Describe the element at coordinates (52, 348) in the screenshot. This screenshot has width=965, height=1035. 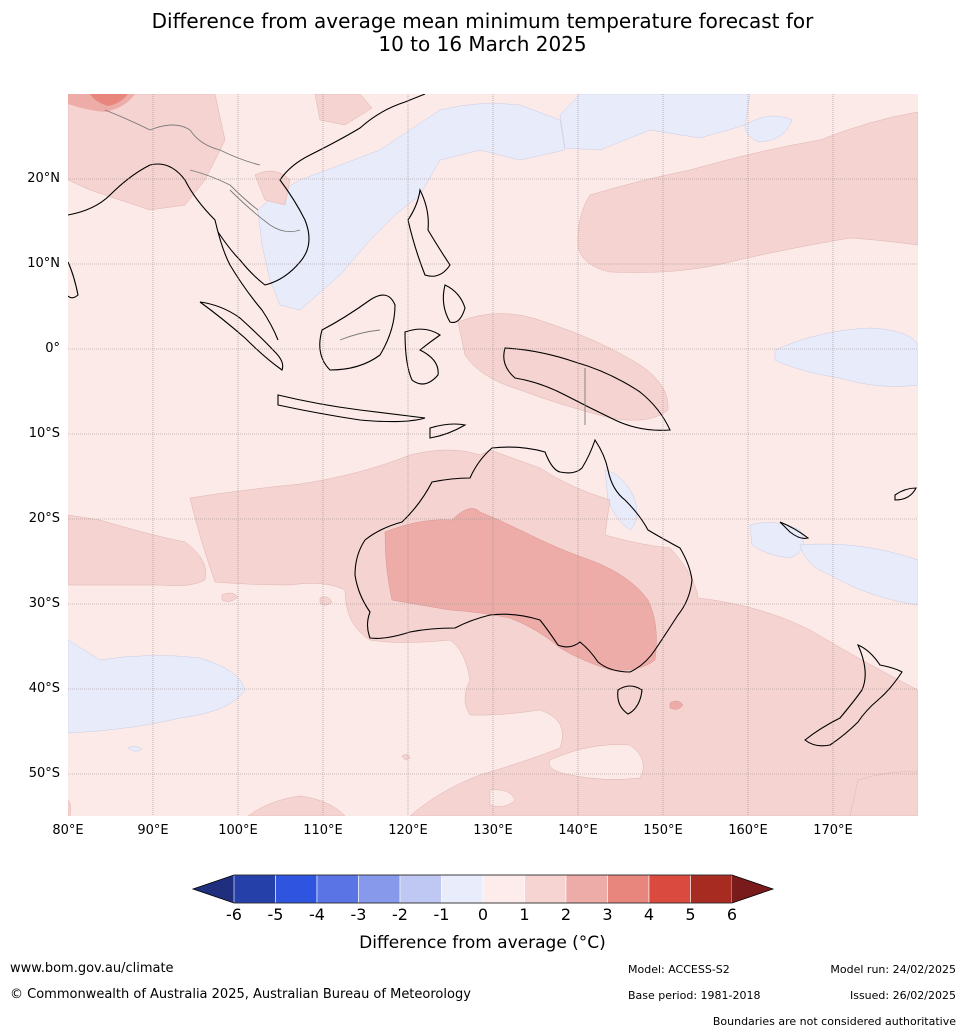
I see `lat-label-equator: 0°` at that location.